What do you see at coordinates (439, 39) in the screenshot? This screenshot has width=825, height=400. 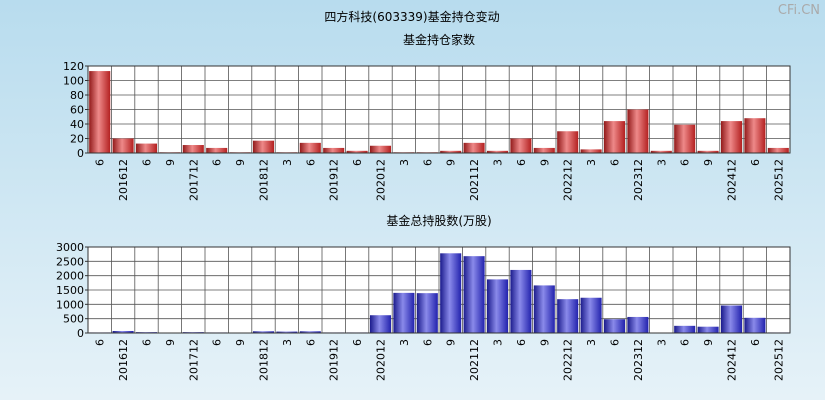 I see `chart-title: 基金持仓家数` at bounding box center [439, 39].